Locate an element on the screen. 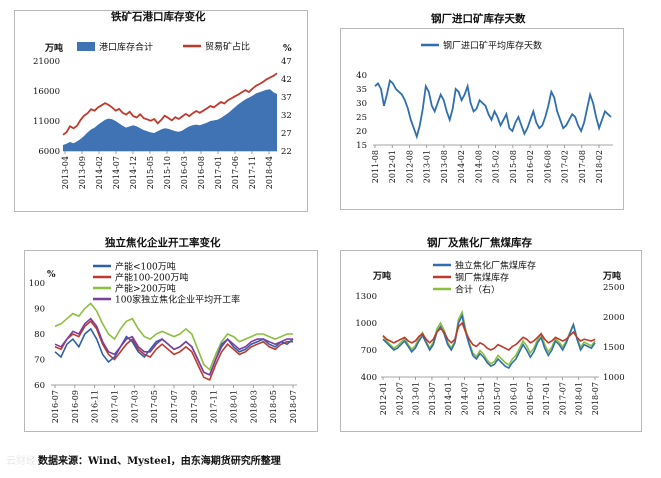  y-tick-label: 15 is located at coordinates (361, 146).